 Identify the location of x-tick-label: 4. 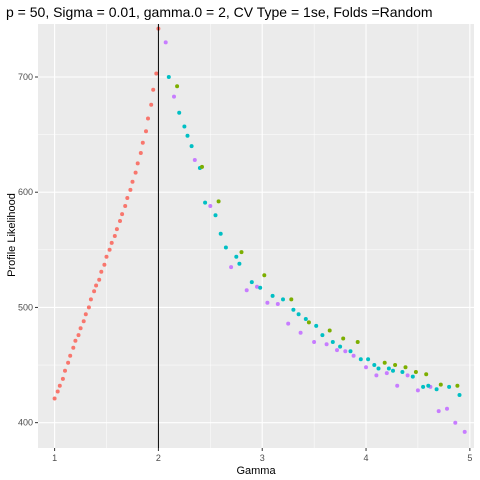
(366, 458).